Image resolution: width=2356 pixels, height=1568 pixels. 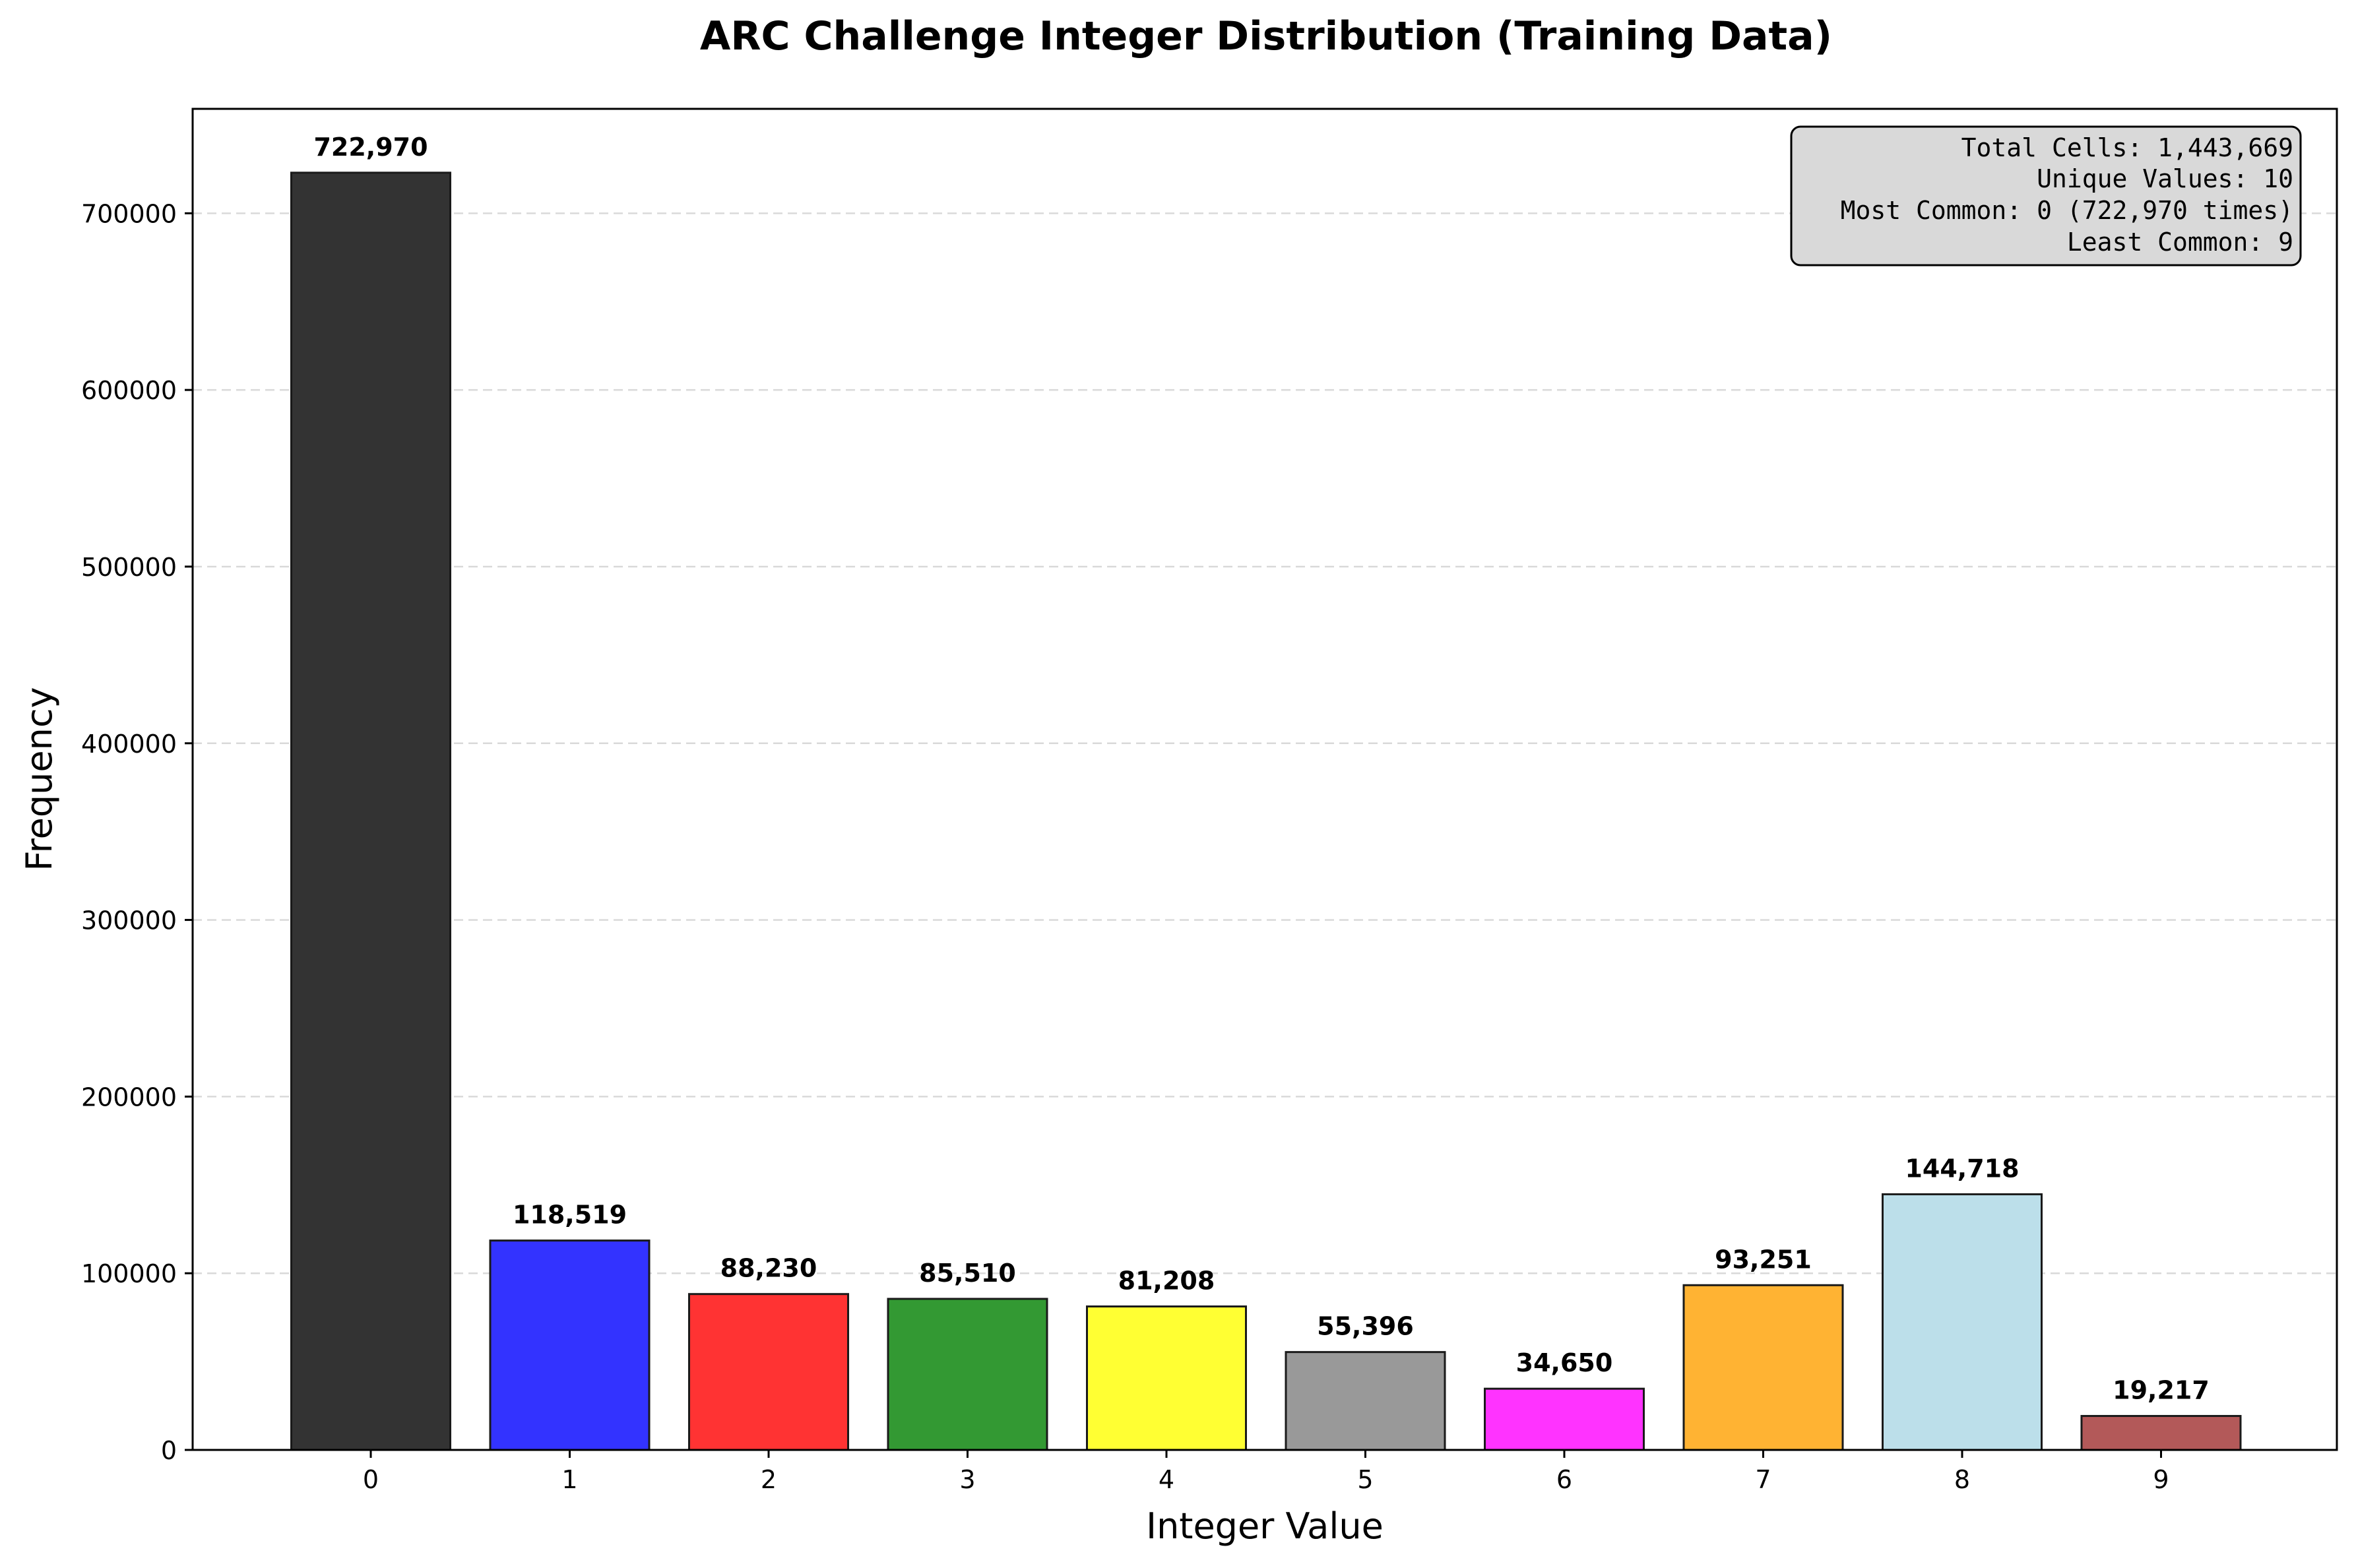 What do you see at coordinates (2067, 210) in the screenshot?
I see `stats-most-common: Most Common: 0 (722,970 times)` at bounding box center [2067, 210].